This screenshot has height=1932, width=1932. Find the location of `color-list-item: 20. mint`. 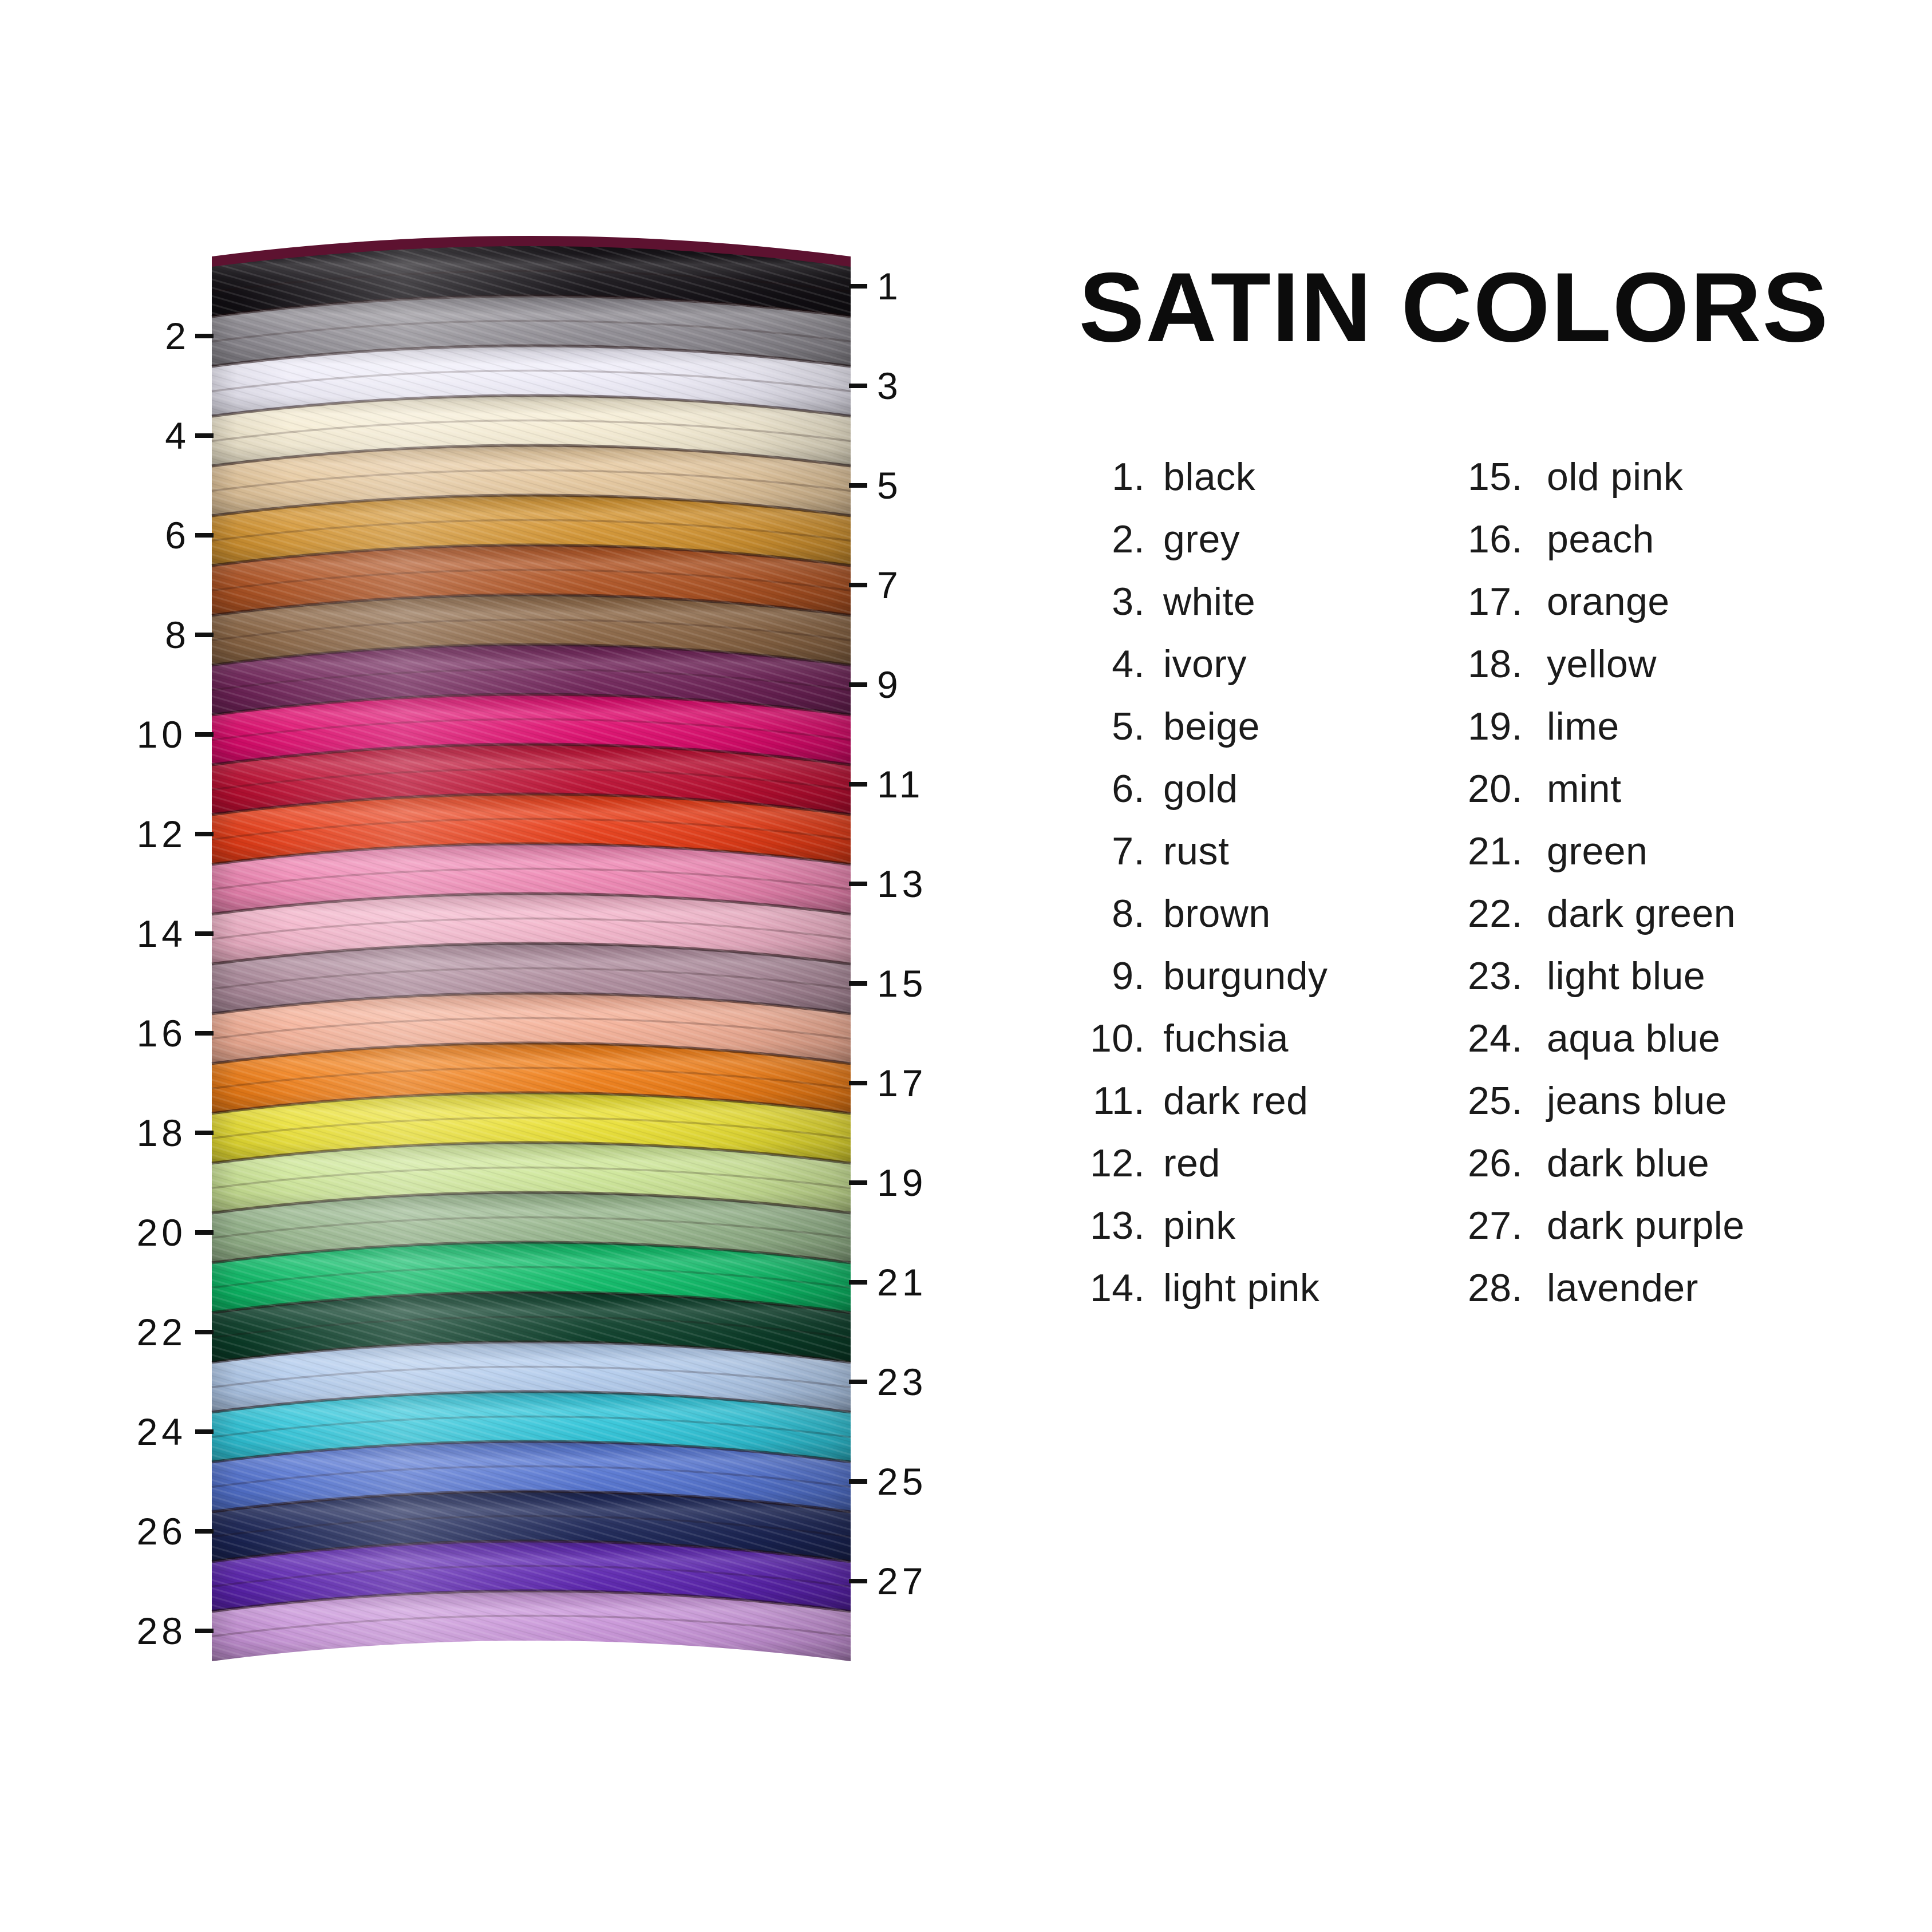

color-list-item: 20. mint is located at coordinates (1573, 788).